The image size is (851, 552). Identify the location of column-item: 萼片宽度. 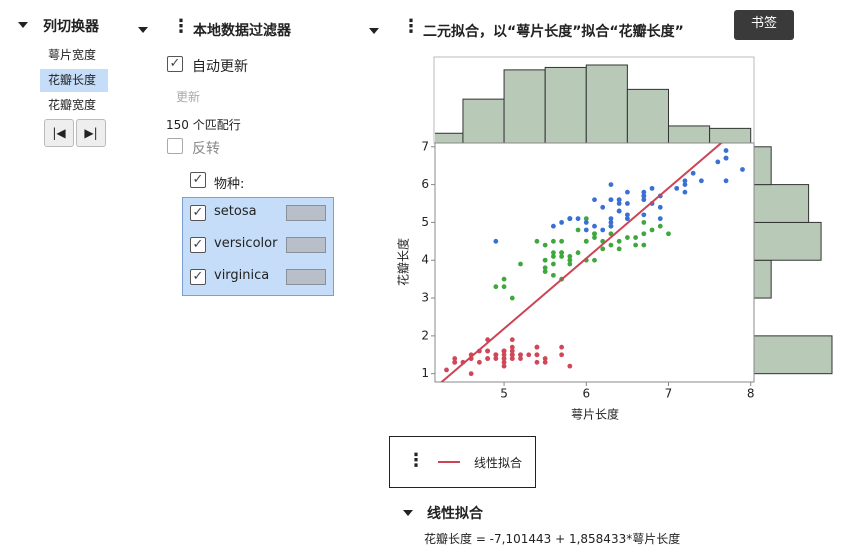
(72, 55).